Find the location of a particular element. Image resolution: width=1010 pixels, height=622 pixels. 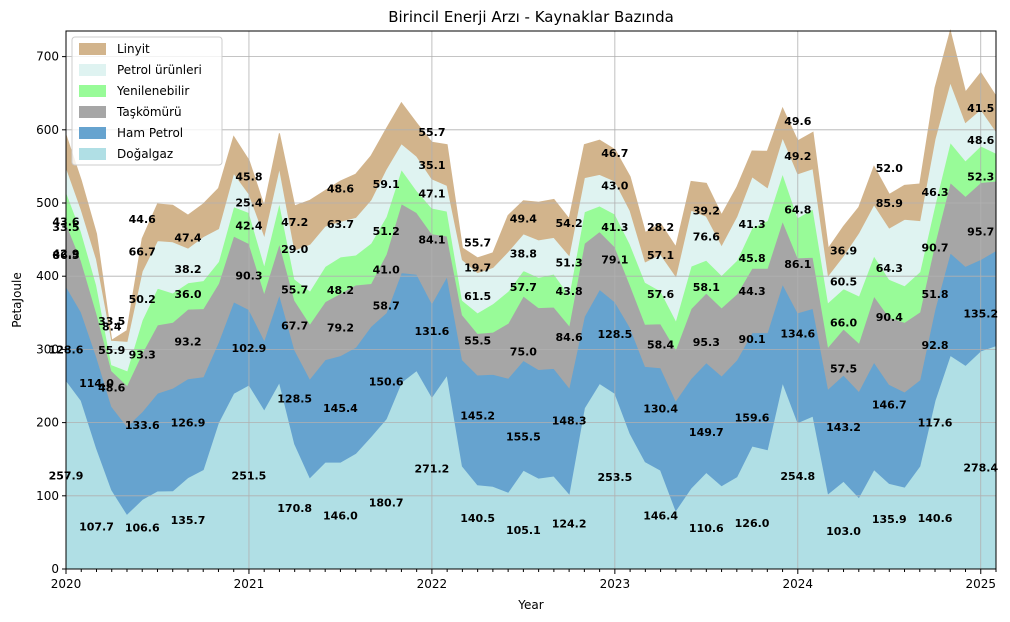

data-label: 90.7 is located at coordinates (934, 248).